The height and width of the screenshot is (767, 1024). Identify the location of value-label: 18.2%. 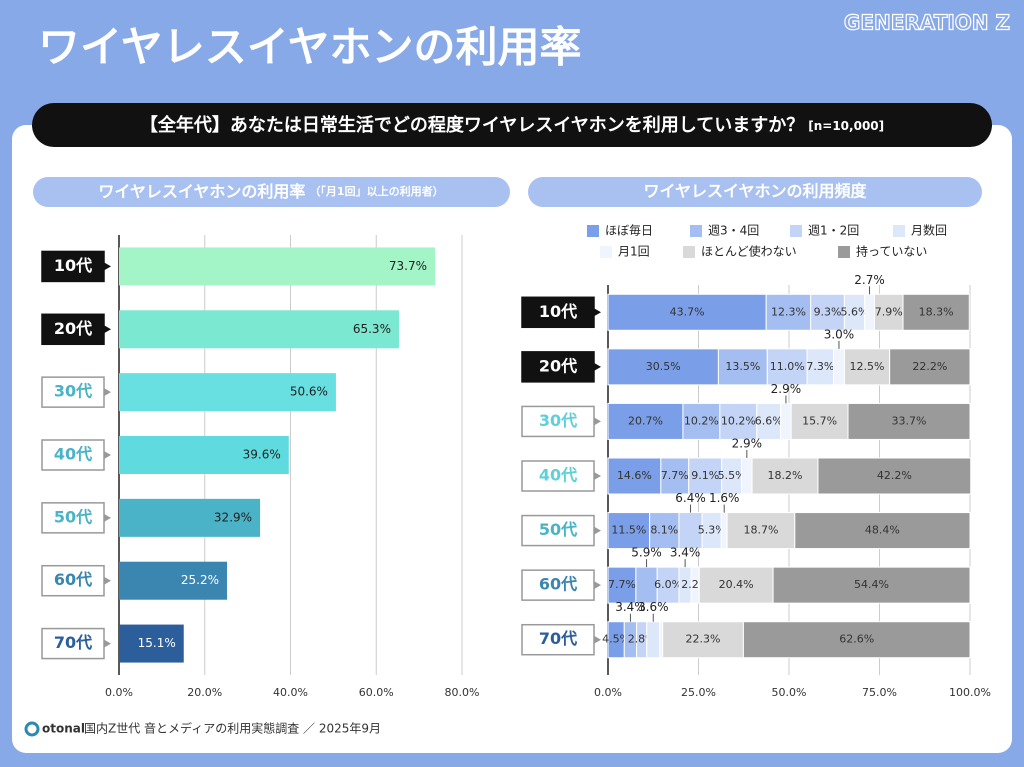
(785, 475).